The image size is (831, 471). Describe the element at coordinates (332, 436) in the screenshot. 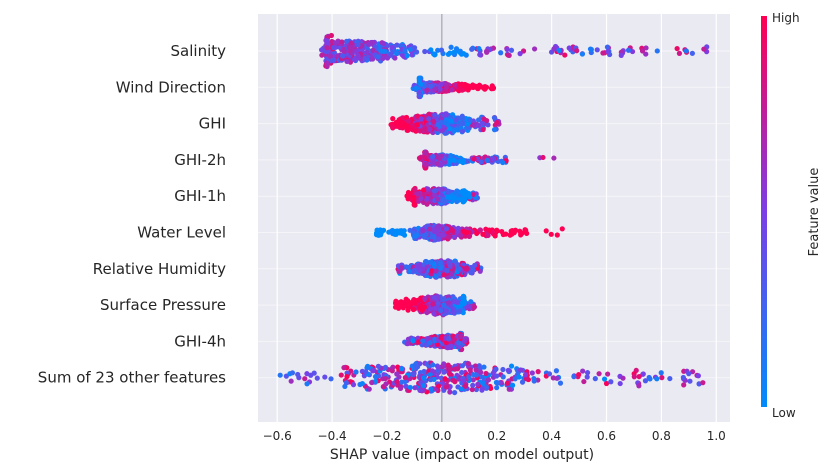

I see `x-tick-label: −0.4` at that location.